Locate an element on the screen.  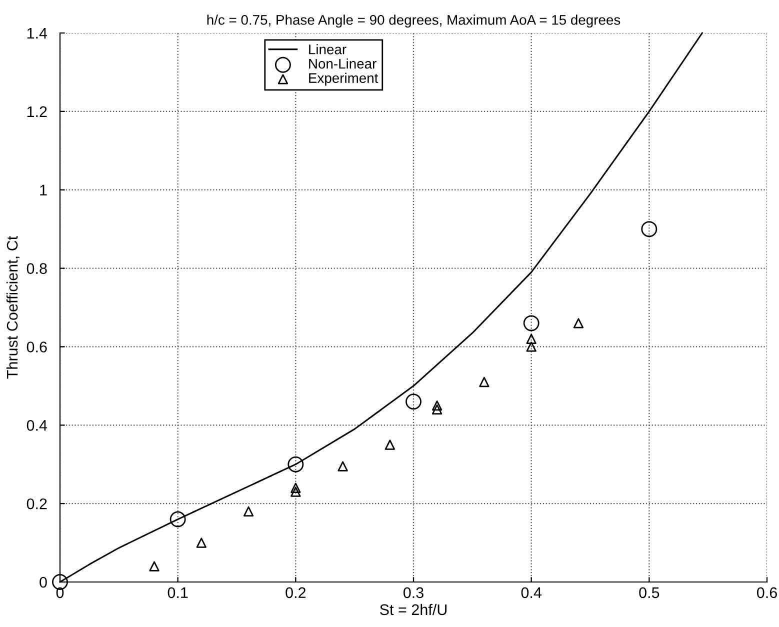
legend-label: Non-Linear is located at coordinates (342, 63).